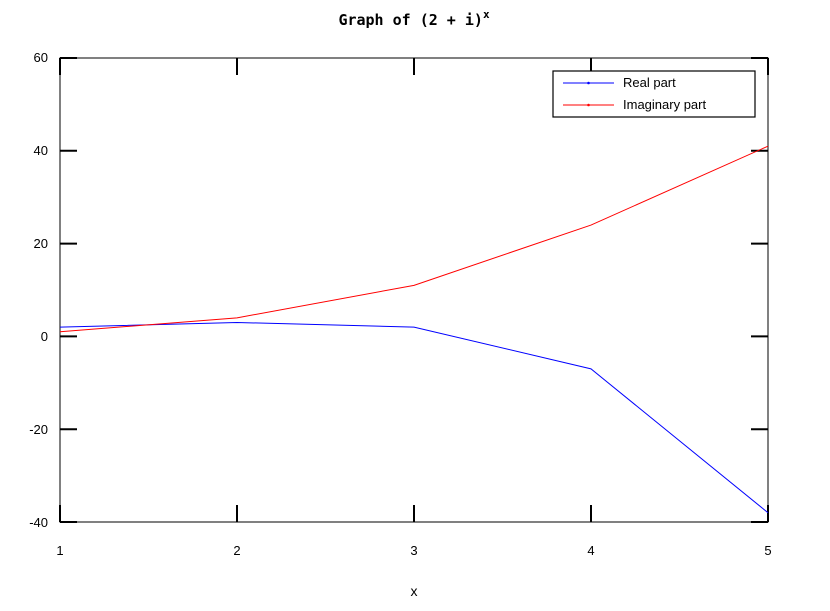  I want to click on y-tick-label: -20, so click(38, 429).